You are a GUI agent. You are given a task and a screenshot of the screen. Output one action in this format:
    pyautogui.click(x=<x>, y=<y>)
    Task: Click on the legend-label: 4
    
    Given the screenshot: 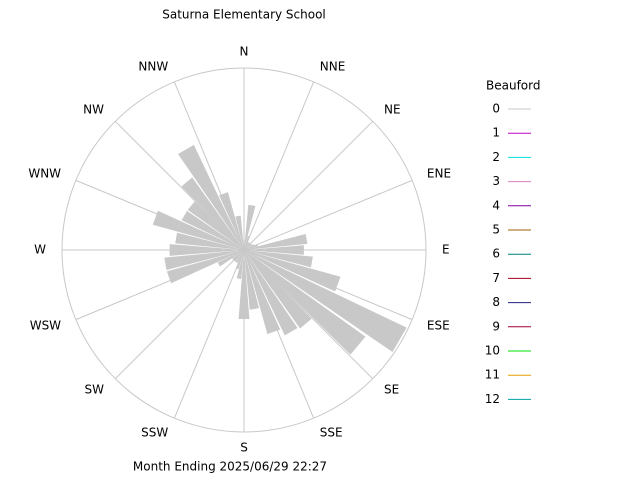 What is the action you would take?
    pyautogui.click(x=496, y=205)
    